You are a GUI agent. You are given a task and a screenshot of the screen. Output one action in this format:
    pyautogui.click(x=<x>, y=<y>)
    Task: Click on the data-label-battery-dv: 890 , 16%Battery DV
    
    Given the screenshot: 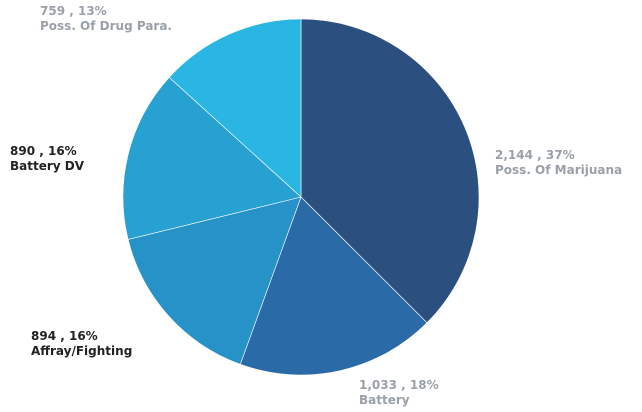 What is the action you would take?
    pyautogui.click(x=47, y=158)
    